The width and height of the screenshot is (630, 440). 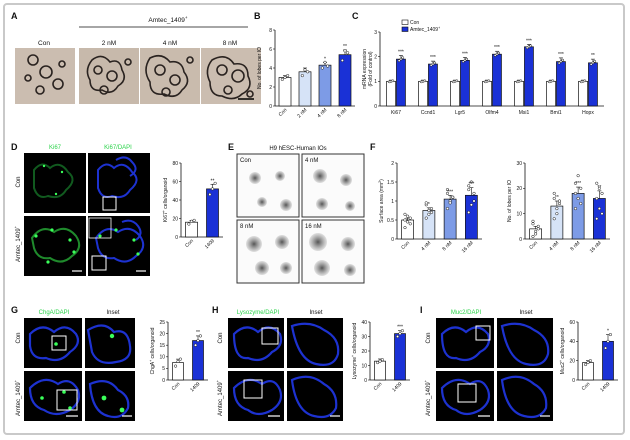 I want to click on g-row-amtec-text: Amtec_1409, so click(x=19, y=399).